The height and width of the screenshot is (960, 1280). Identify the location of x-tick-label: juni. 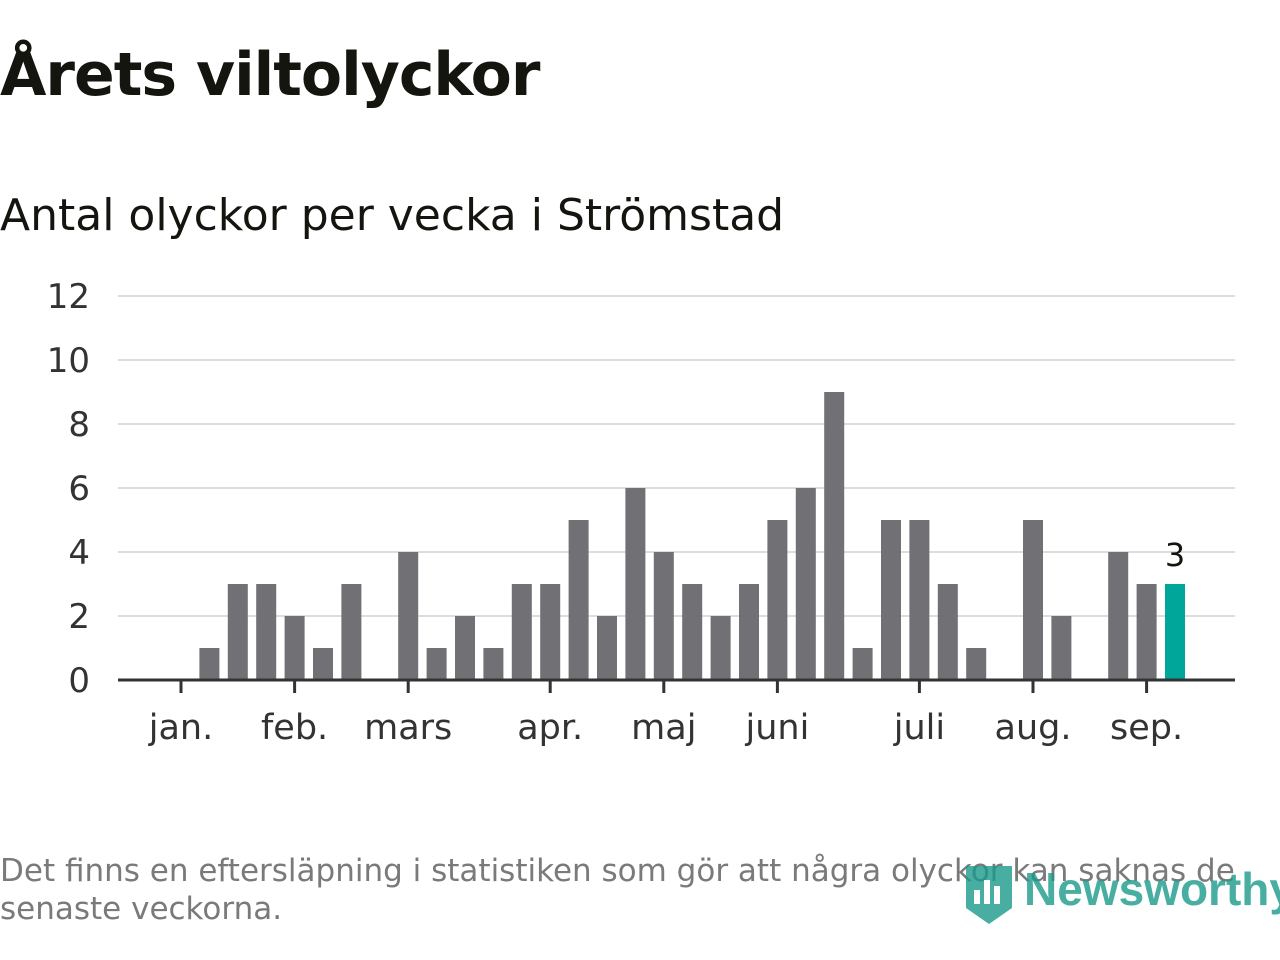
(776, 728).